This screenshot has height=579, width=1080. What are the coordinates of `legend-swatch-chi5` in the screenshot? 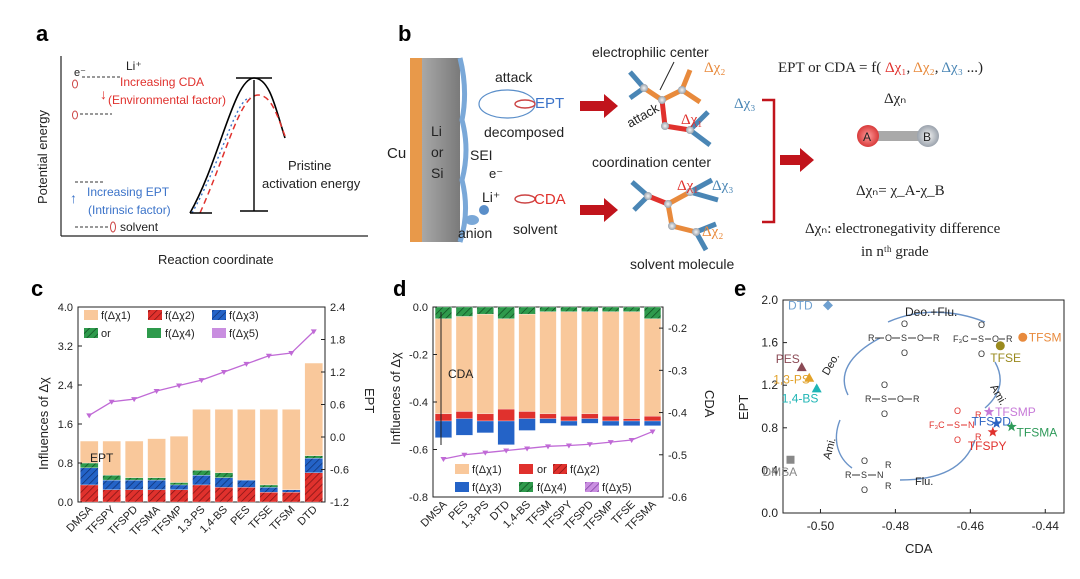 It's located at (592, 487).